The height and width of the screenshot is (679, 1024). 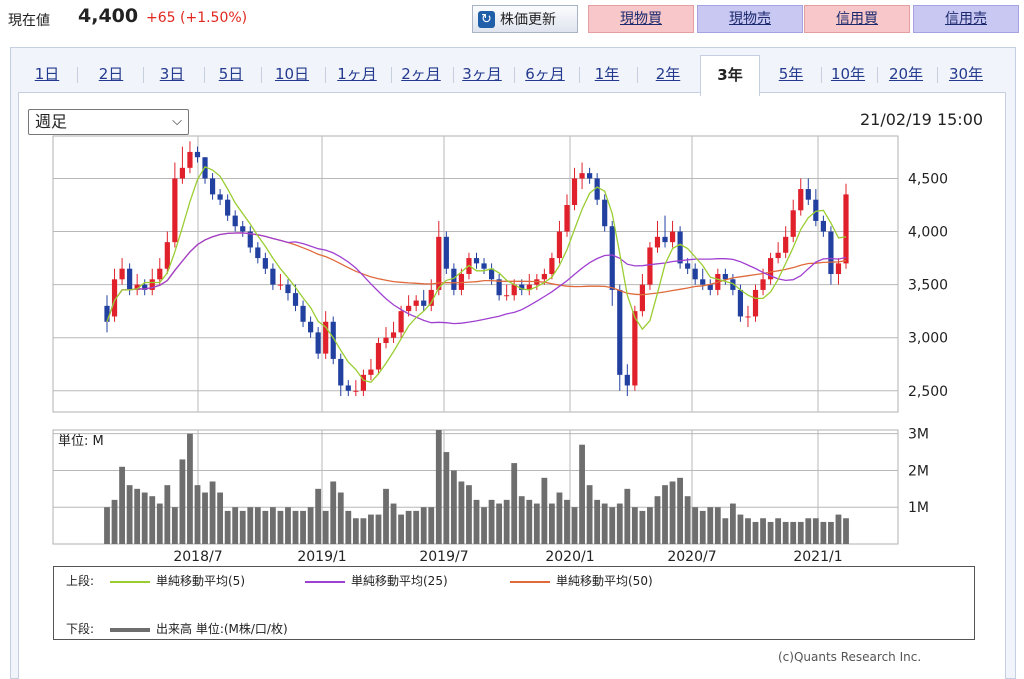 What do you see at coordinates (928, 286) in the screenshot?
I see `price-tick-label: 3,500` at bounding box center [928, 286].